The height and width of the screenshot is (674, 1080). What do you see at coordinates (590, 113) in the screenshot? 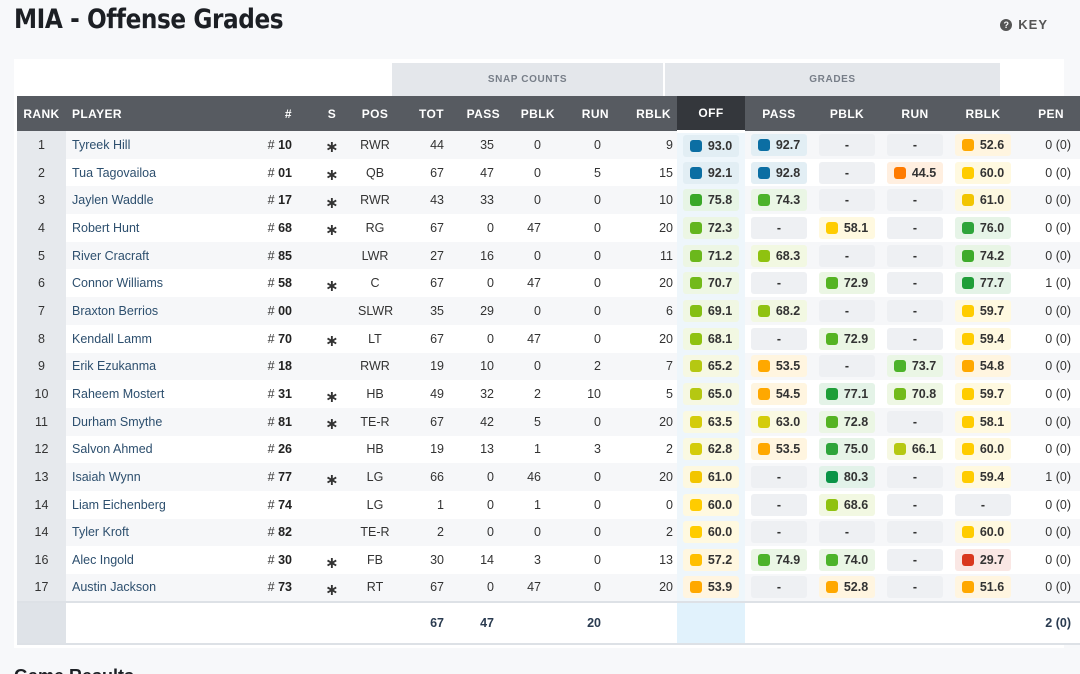
I see `col-run-snaps: RUN` at bounding box center [590, 113].